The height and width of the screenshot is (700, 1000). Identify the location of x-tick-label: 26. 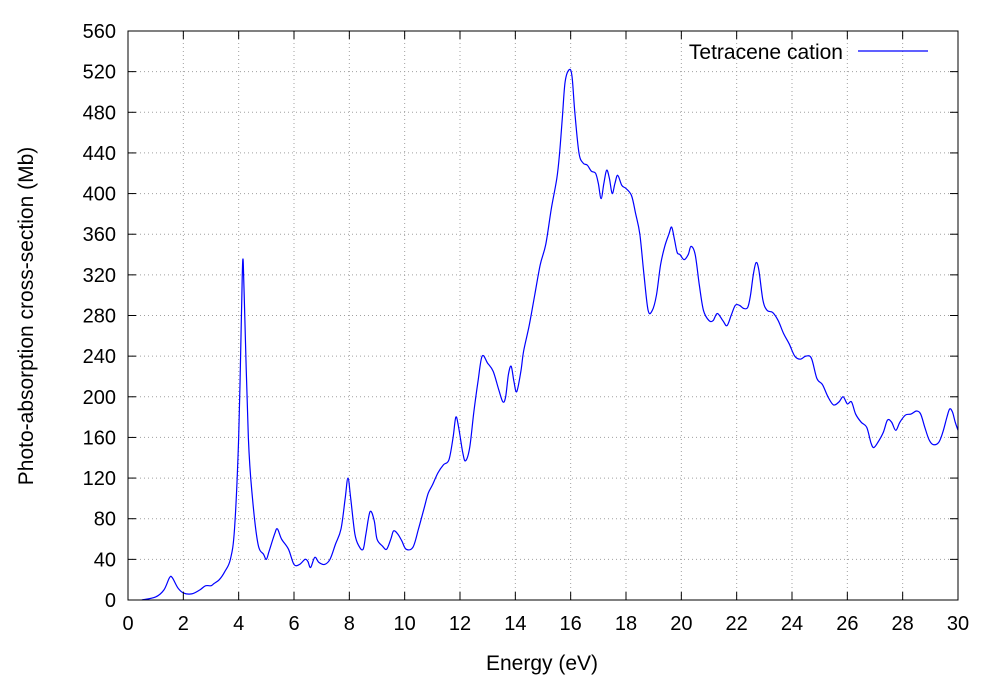
(847, 624).